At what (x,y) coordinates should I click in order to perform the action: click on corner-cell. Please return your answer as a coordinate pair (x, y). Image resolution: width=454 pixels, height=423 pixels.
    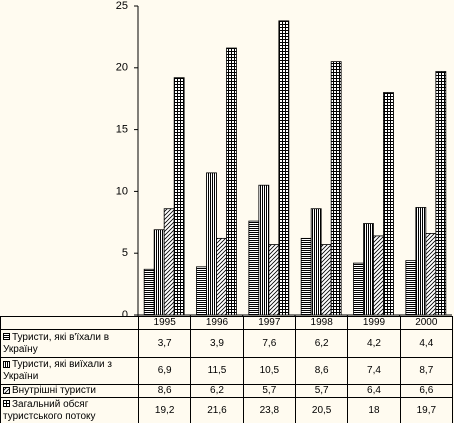
    Looking at the image, I should click on (69, 323).